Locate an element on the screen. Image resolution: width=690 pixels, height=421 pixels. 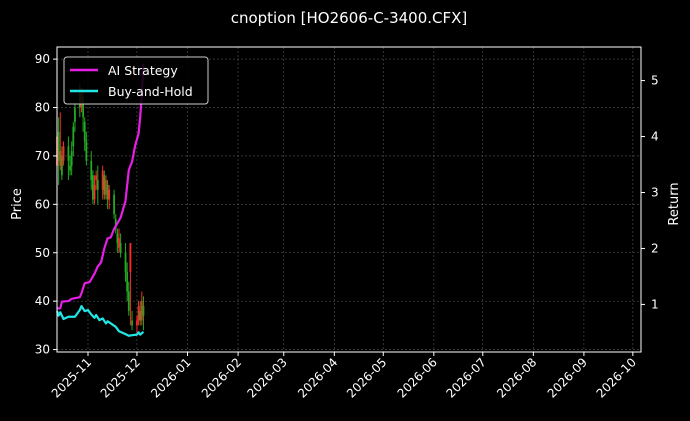
y-right-tick-label-5: 5 is located at coordinates (655, 81).